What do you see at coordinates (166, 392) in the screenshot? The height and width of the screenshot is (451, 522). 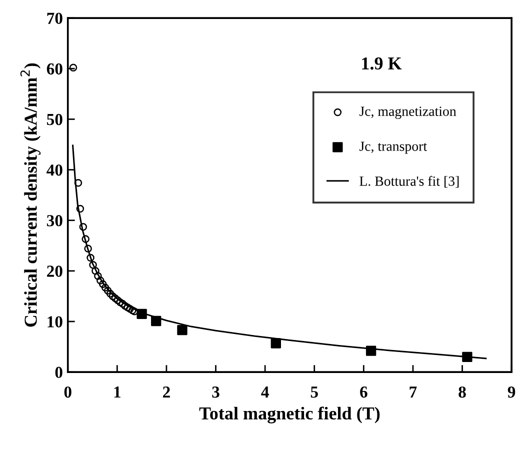 I see `x-tick-label: 2` at bounding box center [166, 392].